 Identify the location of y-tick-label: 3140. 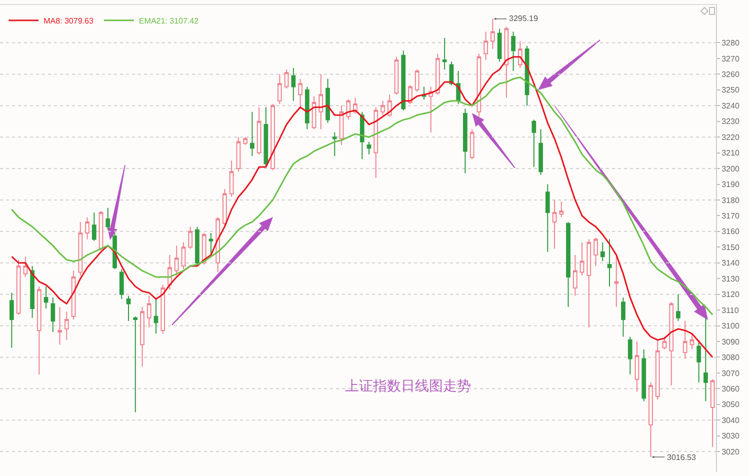
(731, 263).